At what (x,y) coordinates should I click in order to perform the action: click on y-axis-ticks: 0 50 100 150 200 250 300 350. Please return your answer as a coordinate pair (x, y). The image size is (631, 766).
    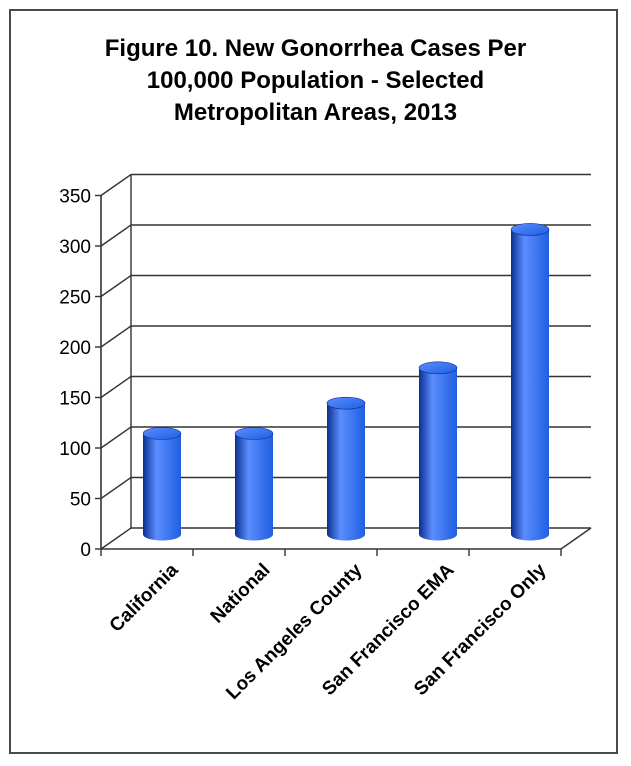
    Looking at the image, I should click on (75, 374).